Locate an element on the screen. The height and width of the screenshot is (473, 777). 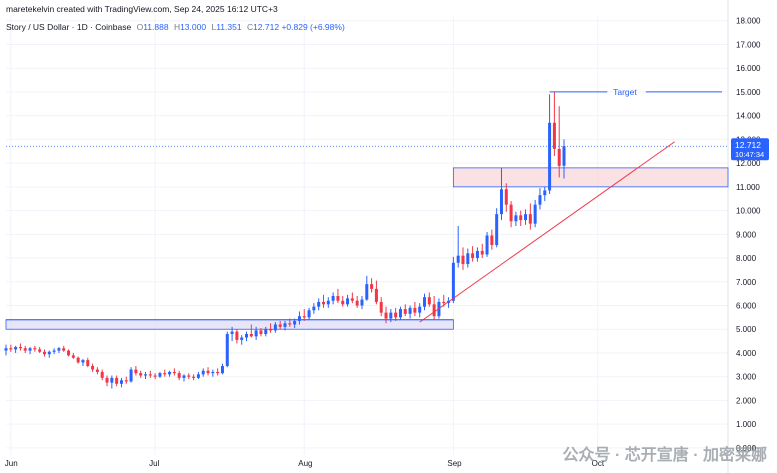
y-tick-label: 15.000 is located at coordinates (748, 92).